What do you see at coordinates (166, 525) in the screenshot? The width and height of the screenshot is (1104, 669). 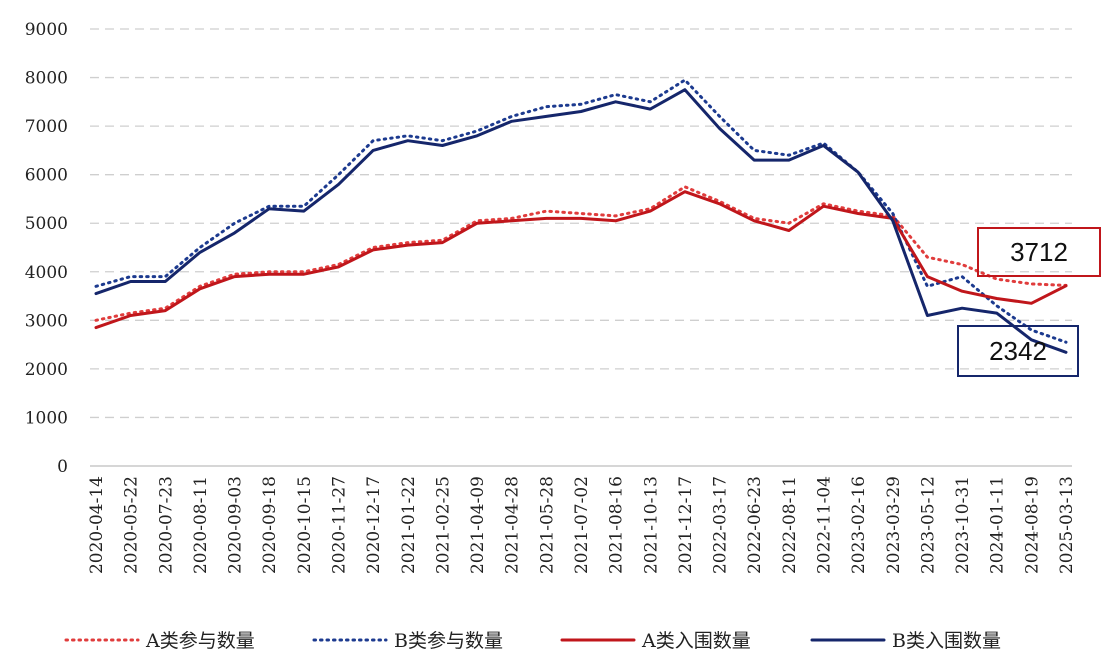 I see `x-tick-label: 2020-07-23` at bounding box center [166, 525].